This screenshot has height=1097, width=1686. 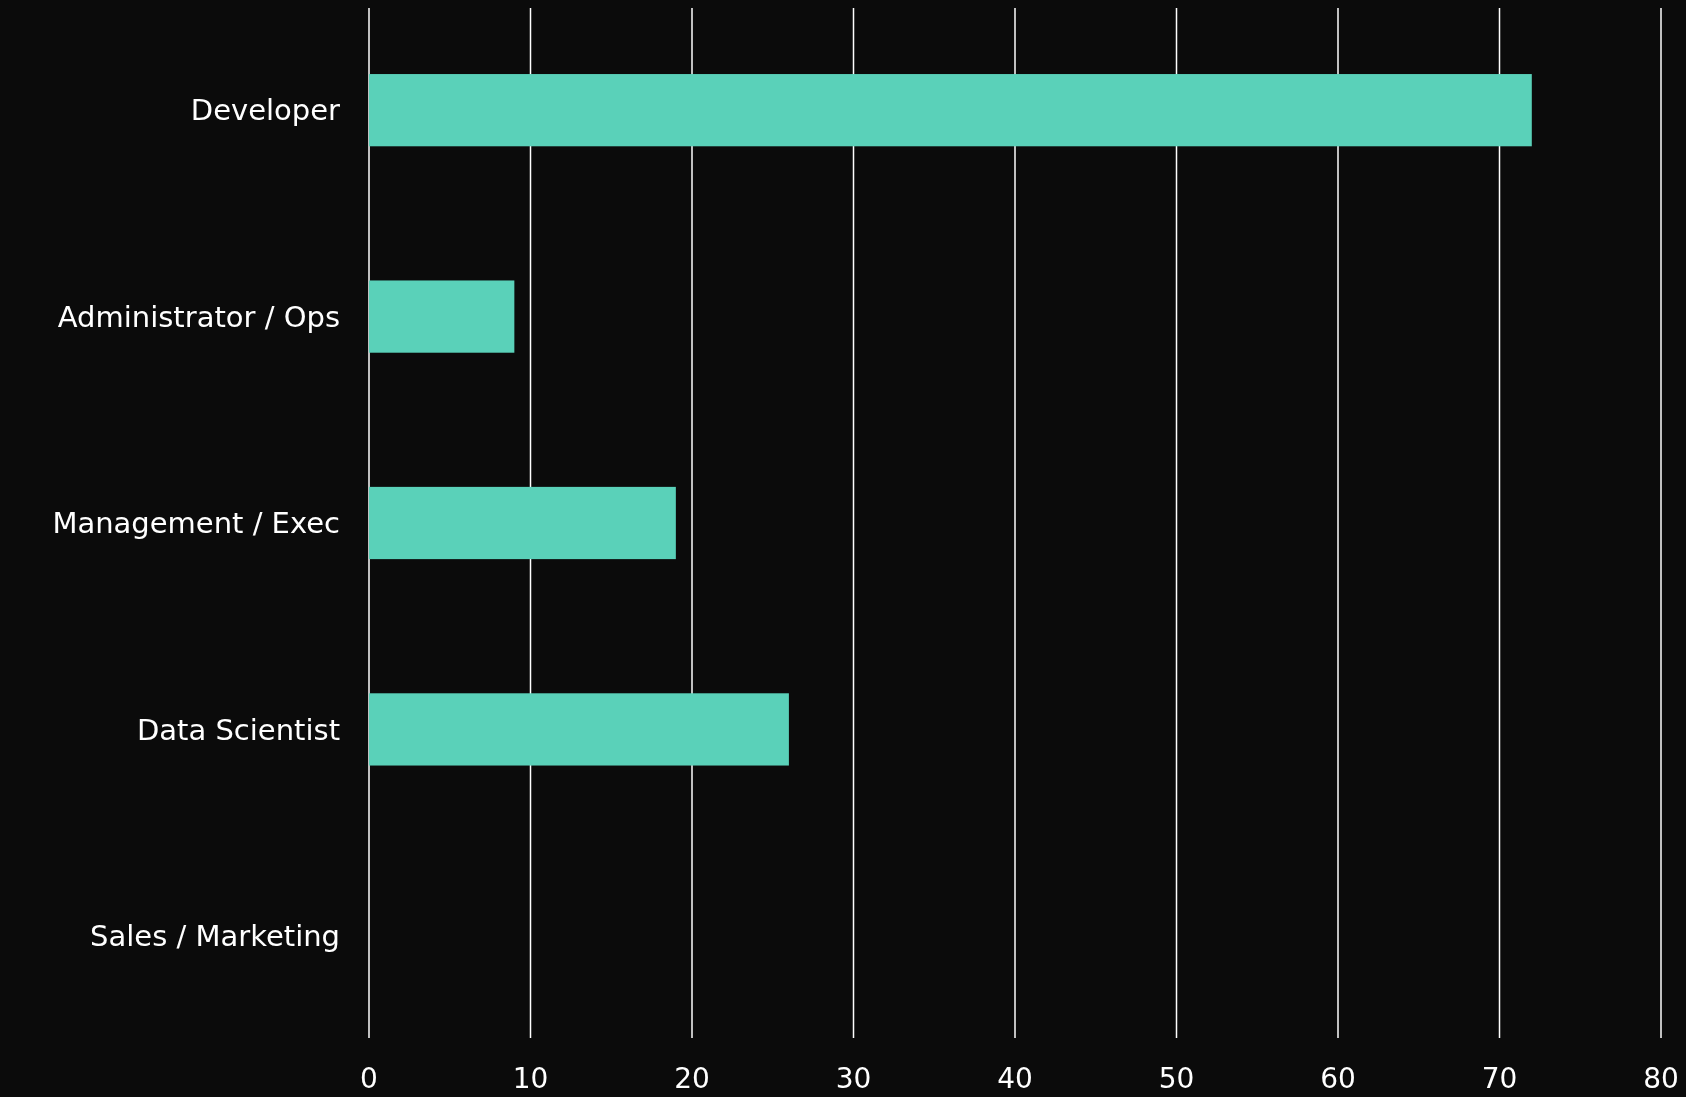 What do you see at coordinates (1499, 1078) in the screenshot?
I see `x-tick-label: 70` at bounding box center [1499, 1078].